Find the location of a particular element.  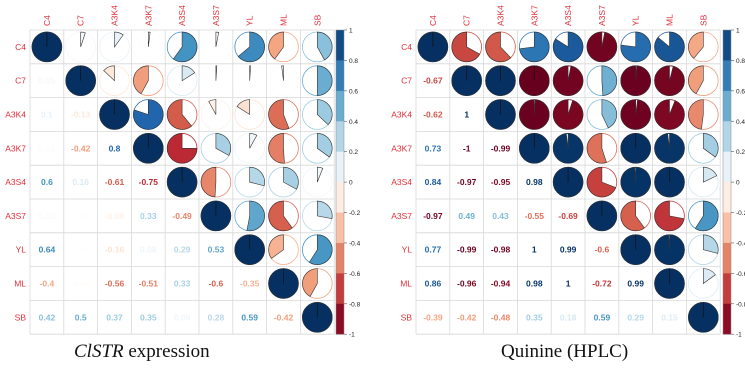

correlation-value: -0.49 is located at coordinates (182, 216).